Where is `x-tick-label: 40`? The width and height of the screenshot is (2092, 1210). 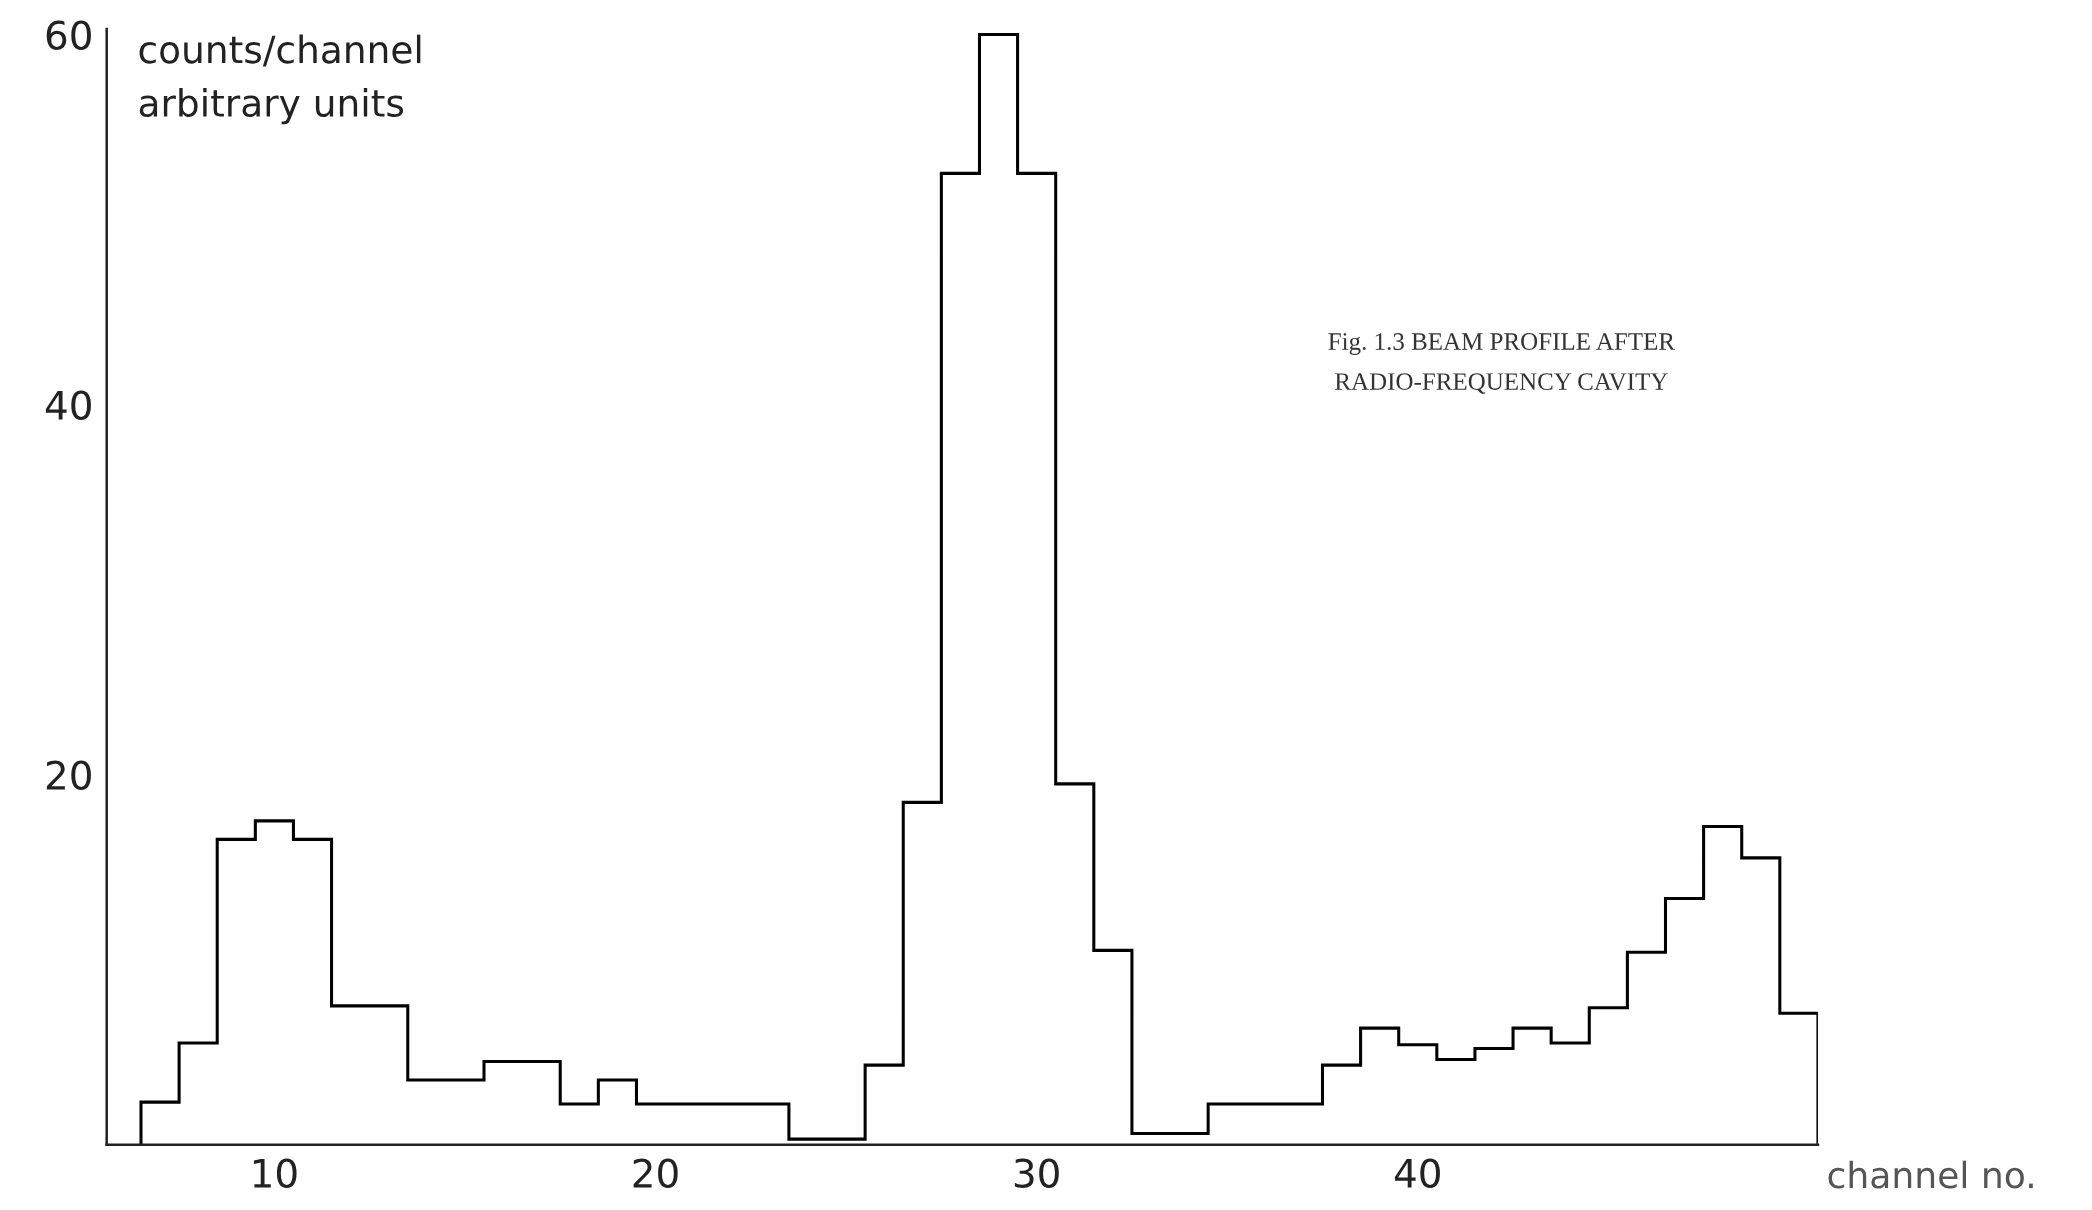 x-tick-label: 40 is located at coordinates (1417, 1173).